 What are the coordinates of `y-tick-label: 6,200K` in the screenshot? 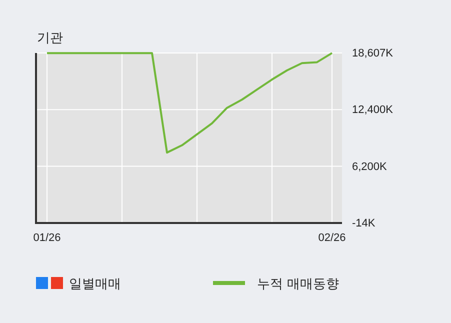 It's located at (370, 166).